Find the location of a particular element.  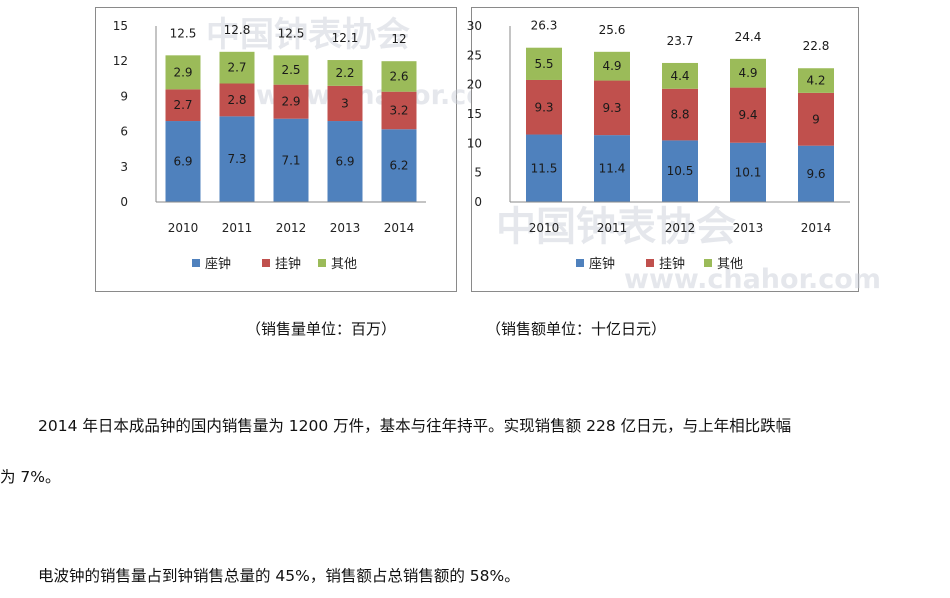

data-label: 2.9 is located at coordinates (182, 72).